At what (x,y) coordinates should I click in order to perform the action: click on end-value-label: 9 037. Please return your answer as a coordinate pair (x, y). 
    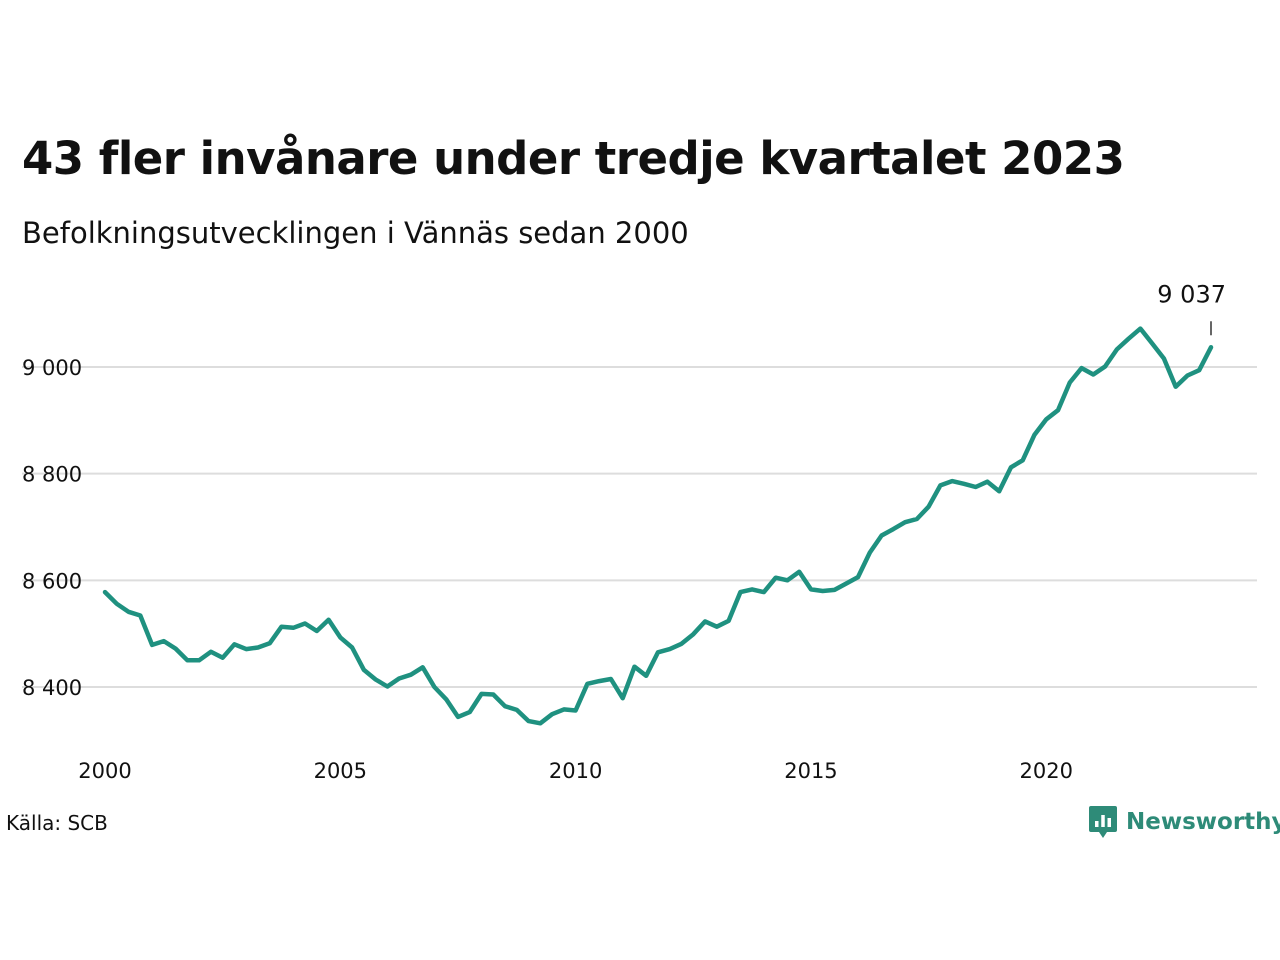
    Looking at the image, I should click on (1191, 294).